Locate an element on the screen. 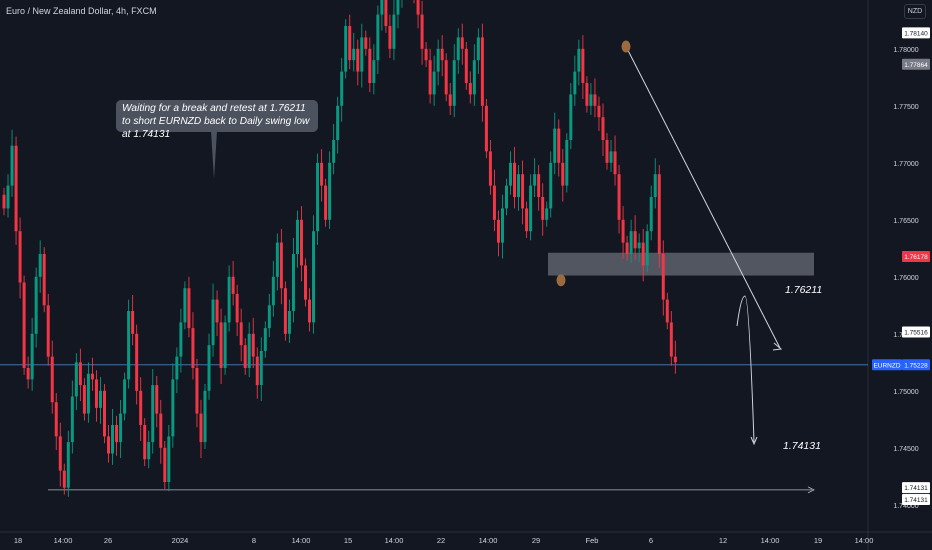 The height and width of the screenshot is (550, 932). price-badge-label: 1.76178 is located at coordinates (916, 257).